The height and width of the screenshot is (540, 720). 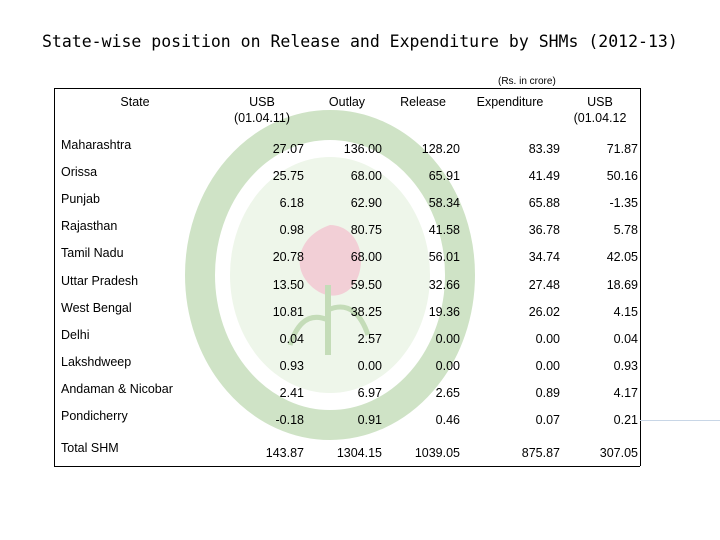 I want to click on row-outlay: 62.90, so click(x=366, y=203).